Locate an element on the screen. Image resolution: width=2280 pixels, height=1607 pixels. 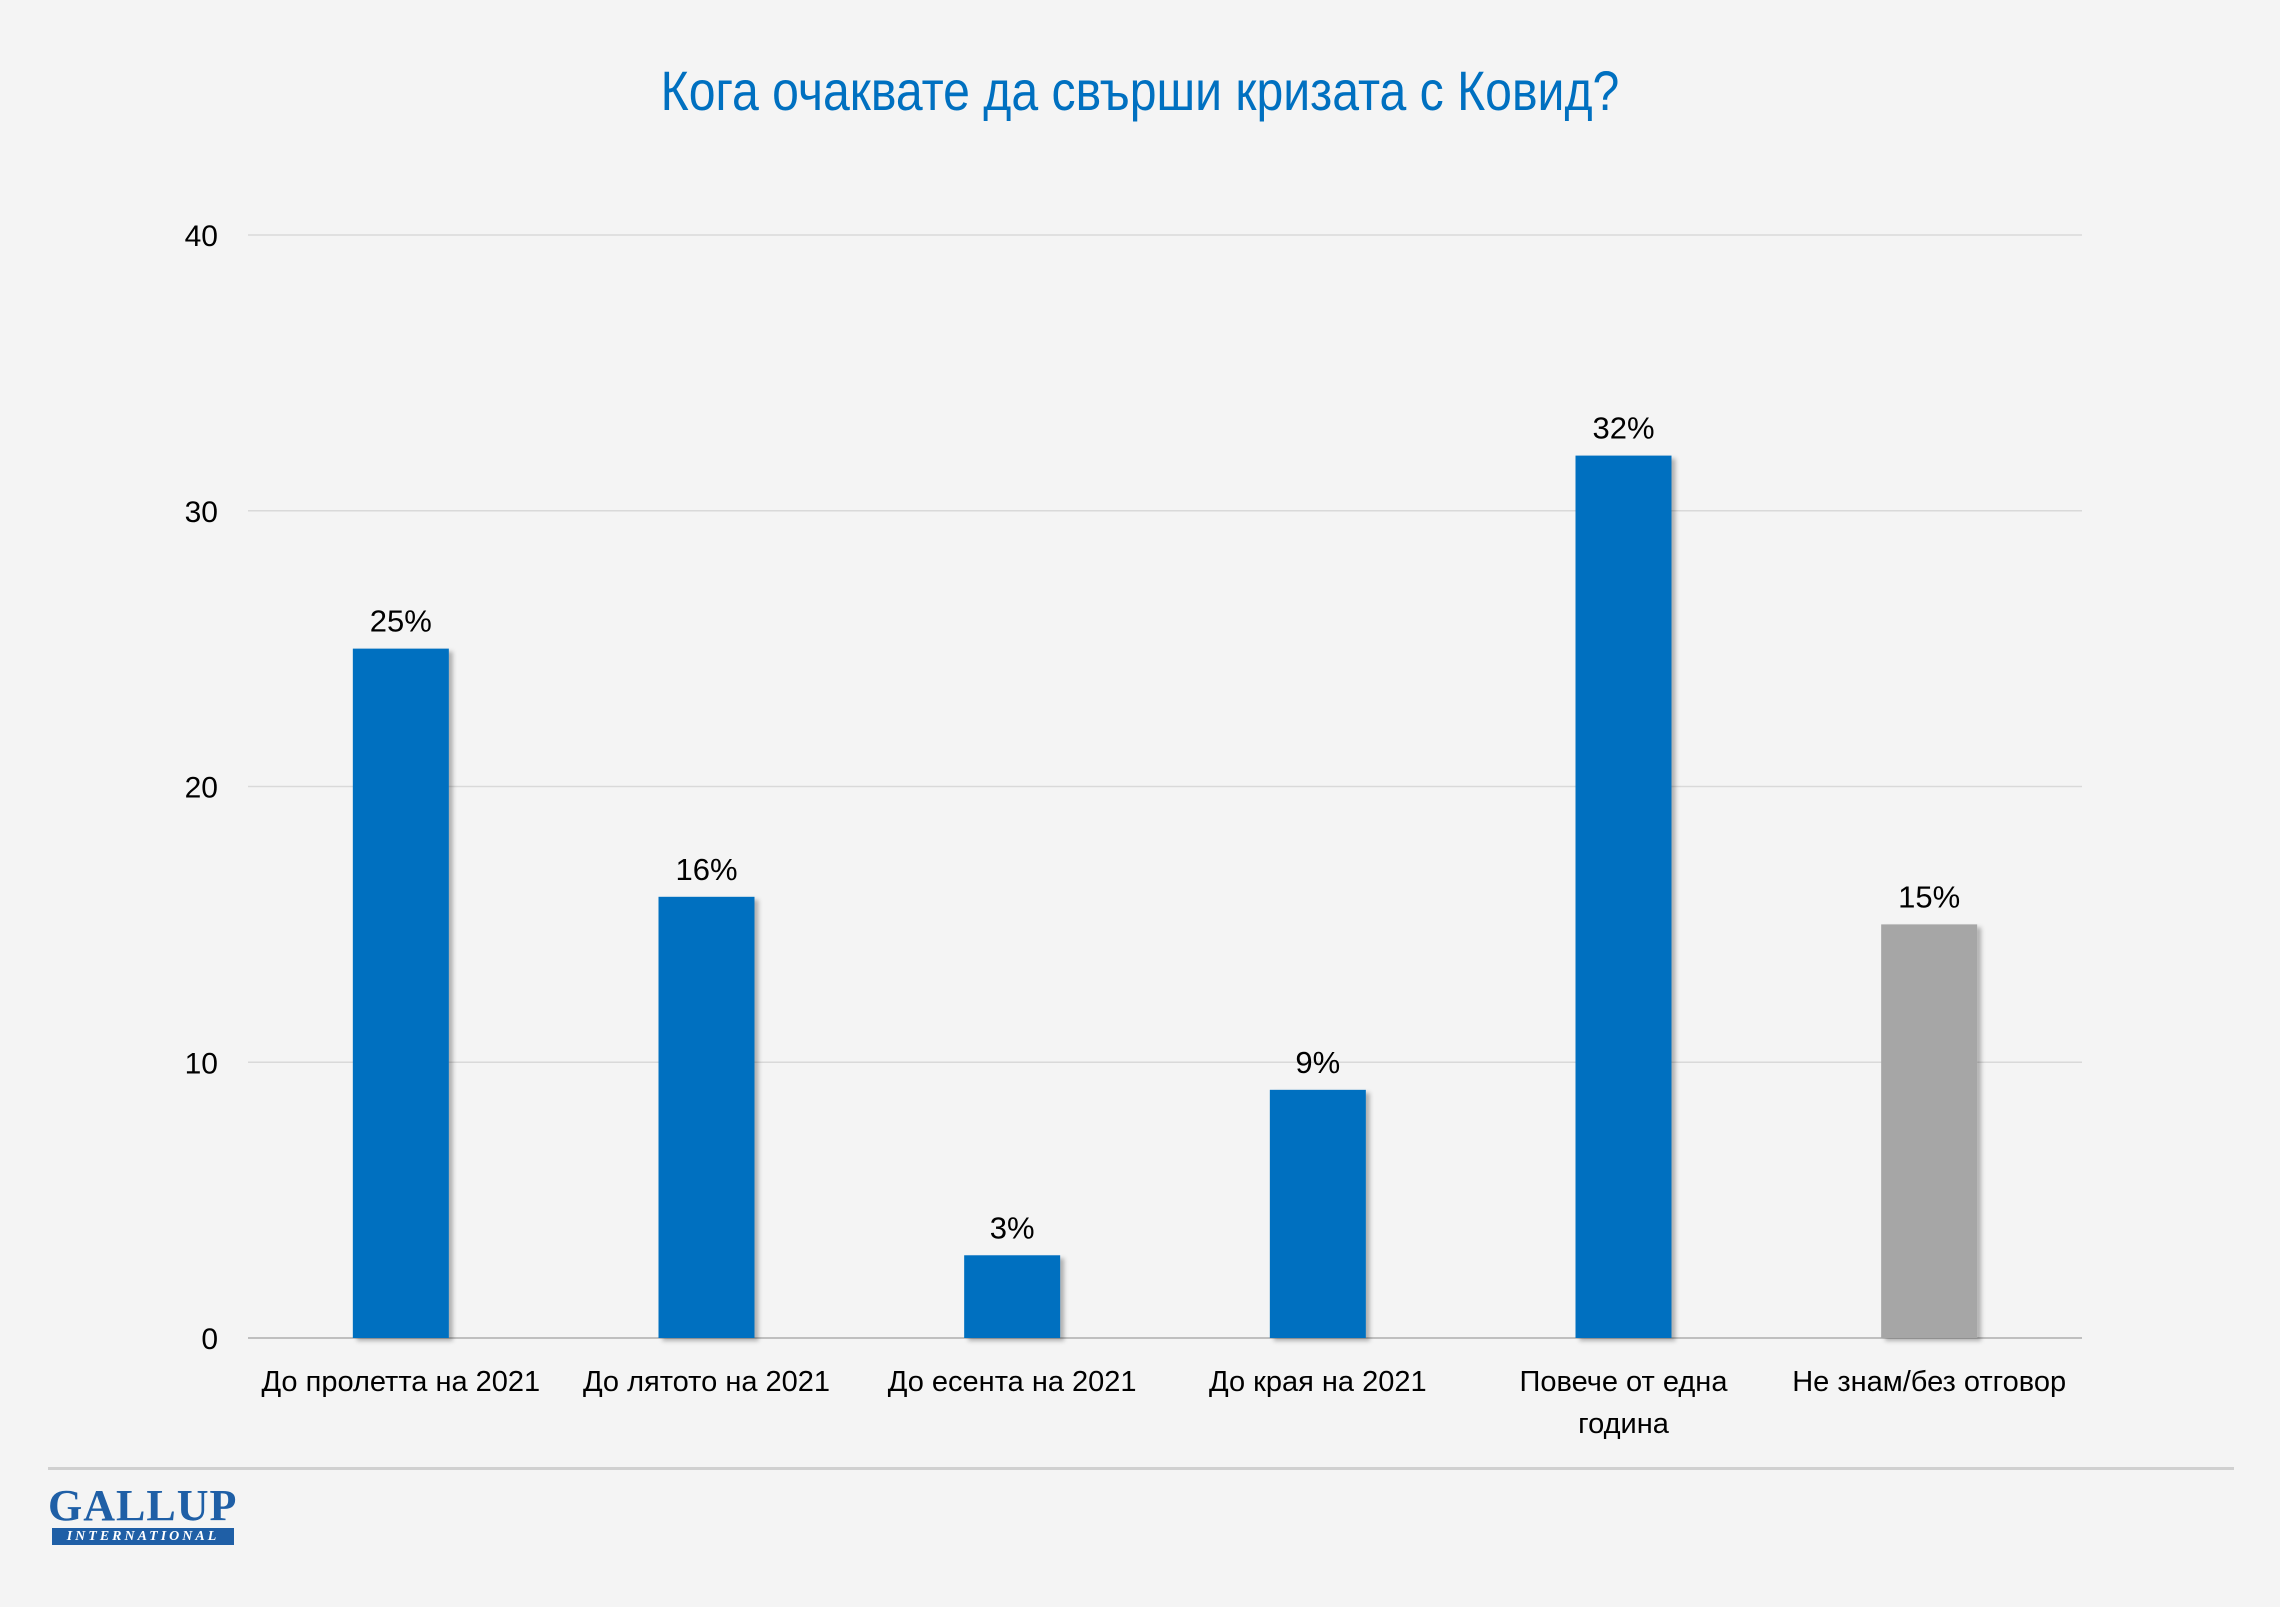
data-label: 15% is located at coordinates (1929, 896).